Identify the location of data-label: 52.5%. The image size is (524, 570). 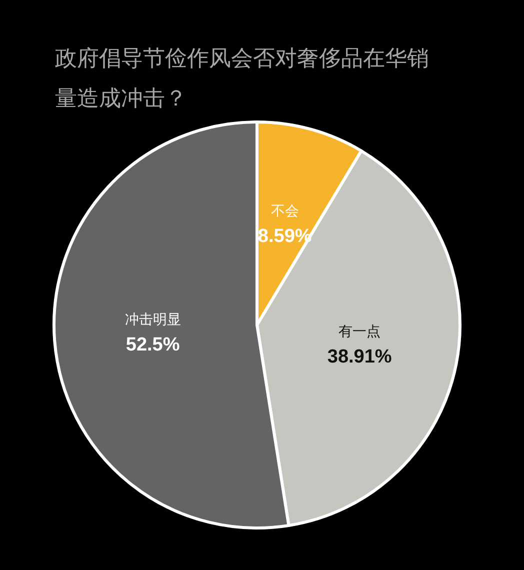
(153, 345).